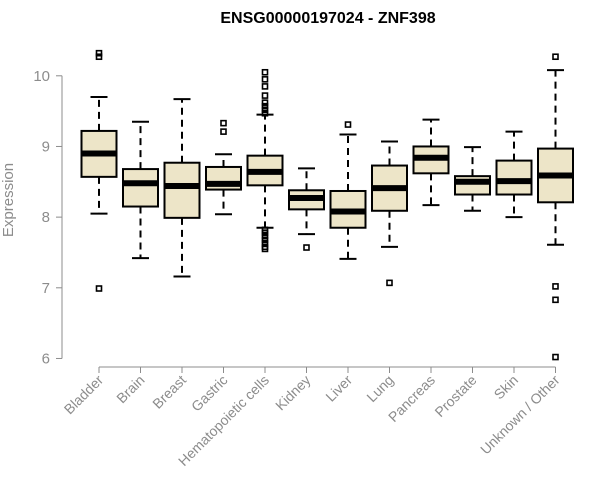 This screenshot has height=500, width=600. What do you see at coordinates (41, 76) in the screenshot?
I see `y-tick-label: 10` at bounding box center [41, 76].